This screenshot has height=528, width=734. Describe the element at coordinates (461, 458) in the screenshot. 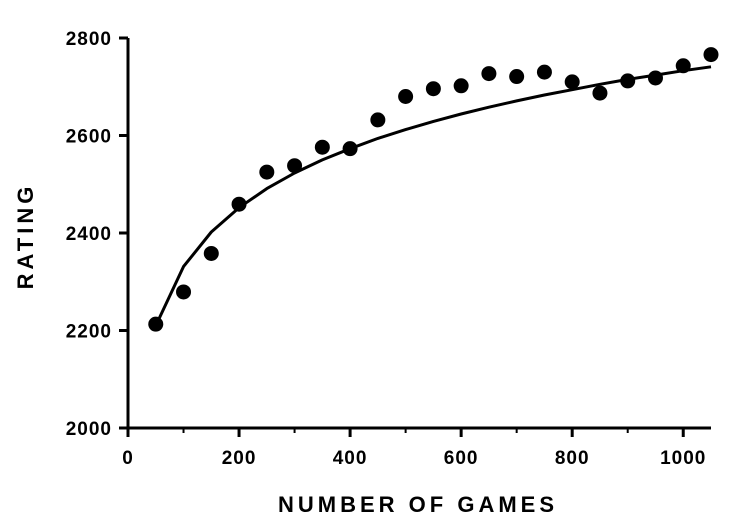

I see `x-tick-label: 600` at that location.